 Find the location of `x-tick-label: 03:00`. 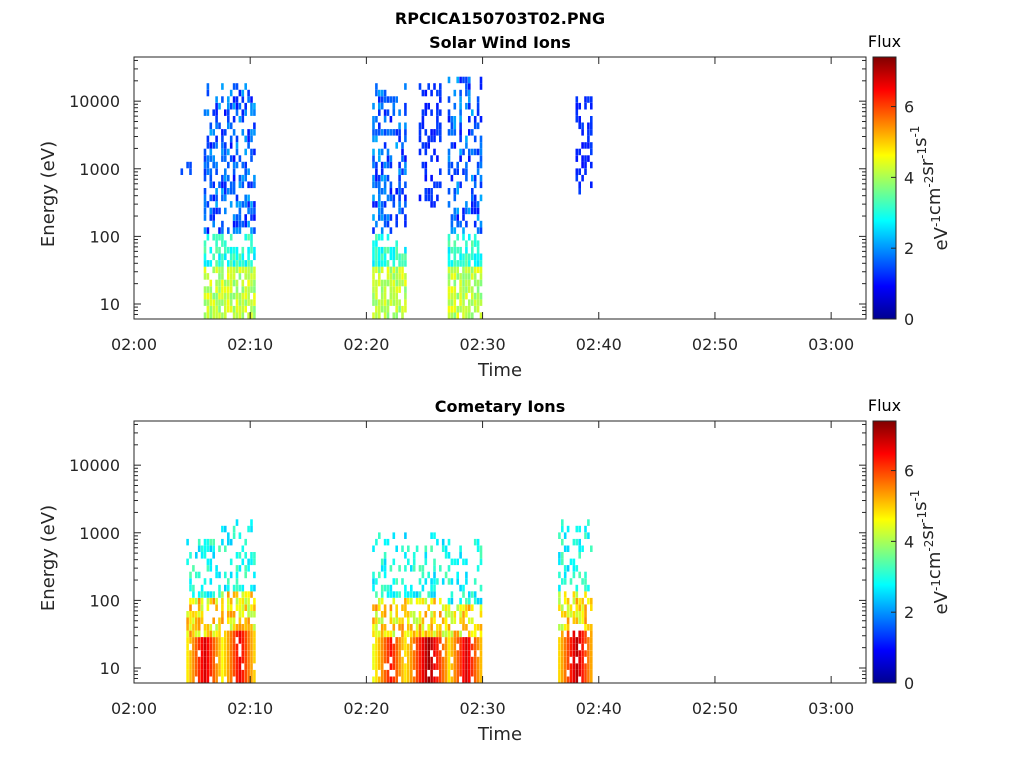

x-tick-label: 03:00 is located at coordinates (831, 344).